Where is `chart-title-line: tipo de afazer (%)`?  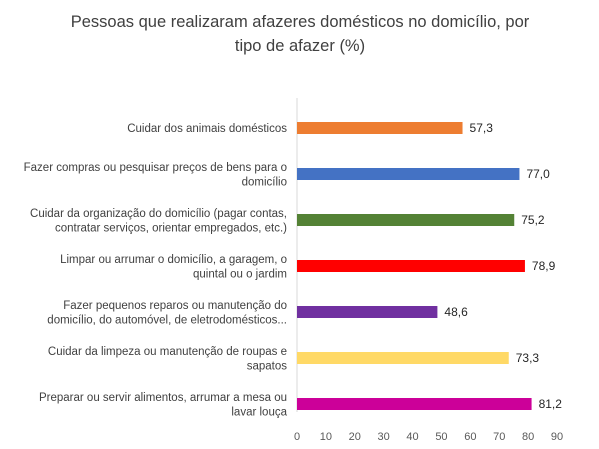 chart-title-line: tipo de afazer (%) is located at coordinates (300, 46).